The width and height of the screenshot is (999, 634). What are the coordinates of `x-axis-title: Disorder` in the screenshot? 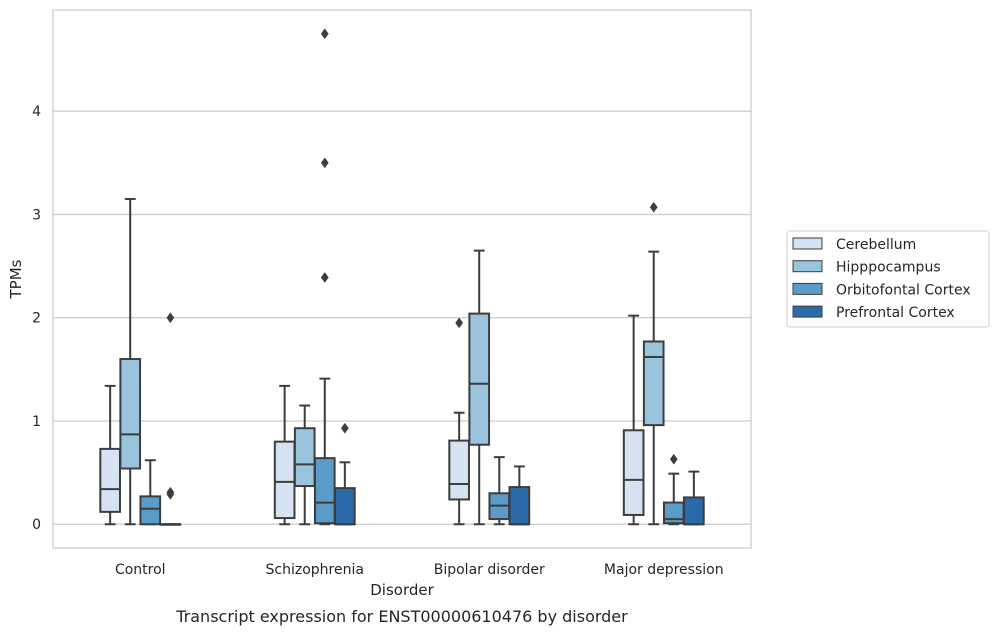 It's located at (402, 590).